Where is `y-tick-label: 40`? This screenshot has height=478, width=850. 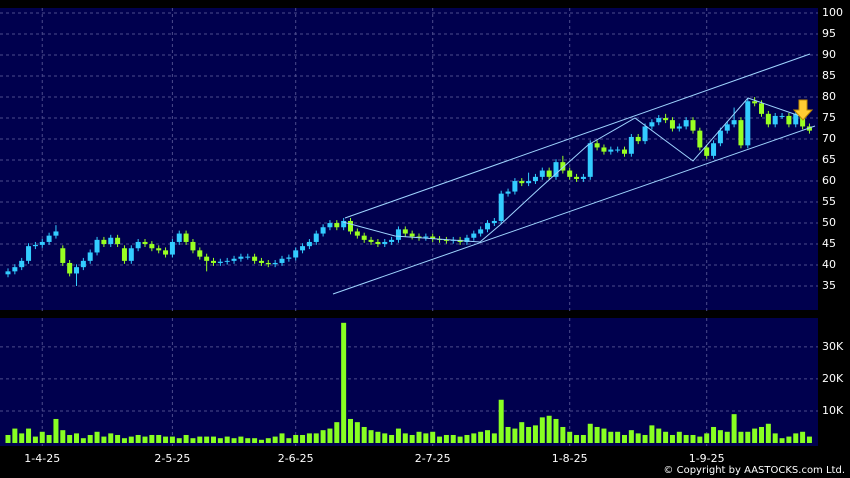
y-tick-label: 40 is located at coordinates (829, 264).